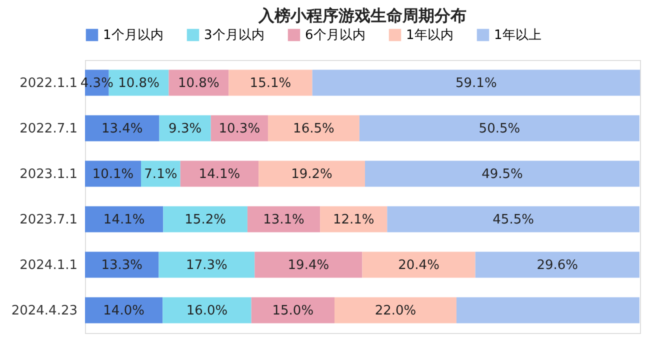 Image resolution: width=650 pixels, height=341 pixels. I want to click on chart-title: 入榜小程序游戏生命周期分布, so click(362, 15).